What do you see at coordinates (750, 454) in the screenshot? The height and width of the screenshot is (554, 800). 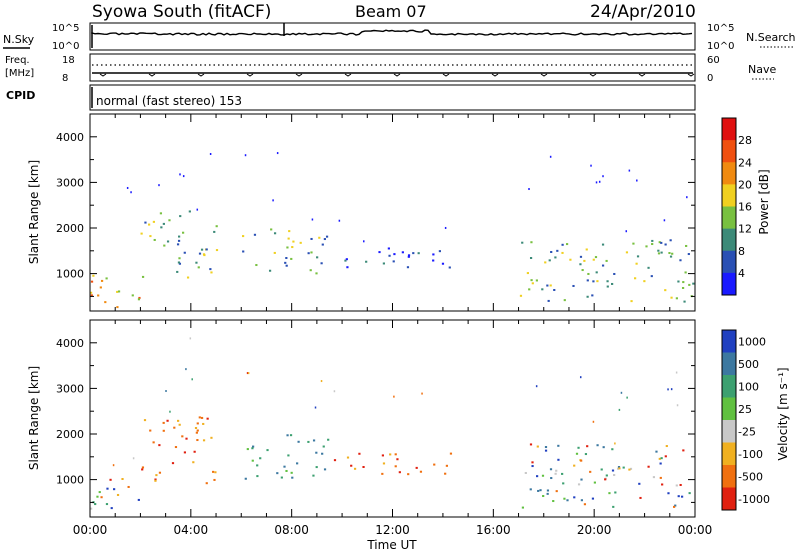 I see `colorbar-tick-label: -100` at bounding box center [750, 454].